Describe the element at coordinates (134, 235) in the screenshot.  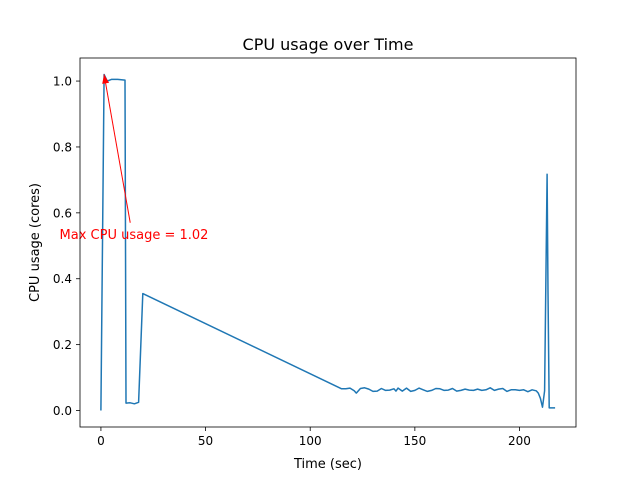
I see `annotation-label: Max CPU usage = 1.02` at that location.